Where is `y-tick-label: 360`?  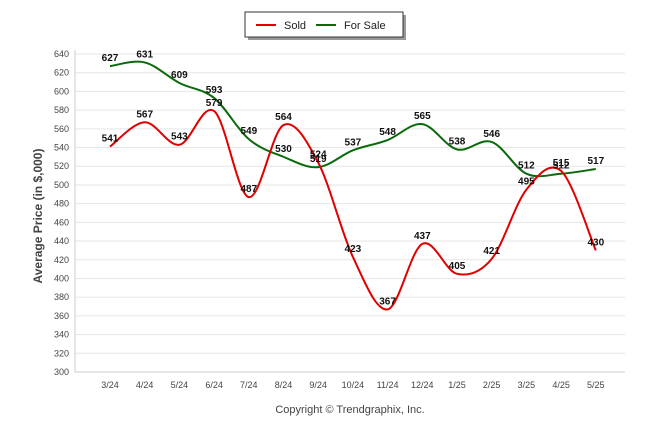 y-tick-label: 360 is located at coordinates (61, 316).